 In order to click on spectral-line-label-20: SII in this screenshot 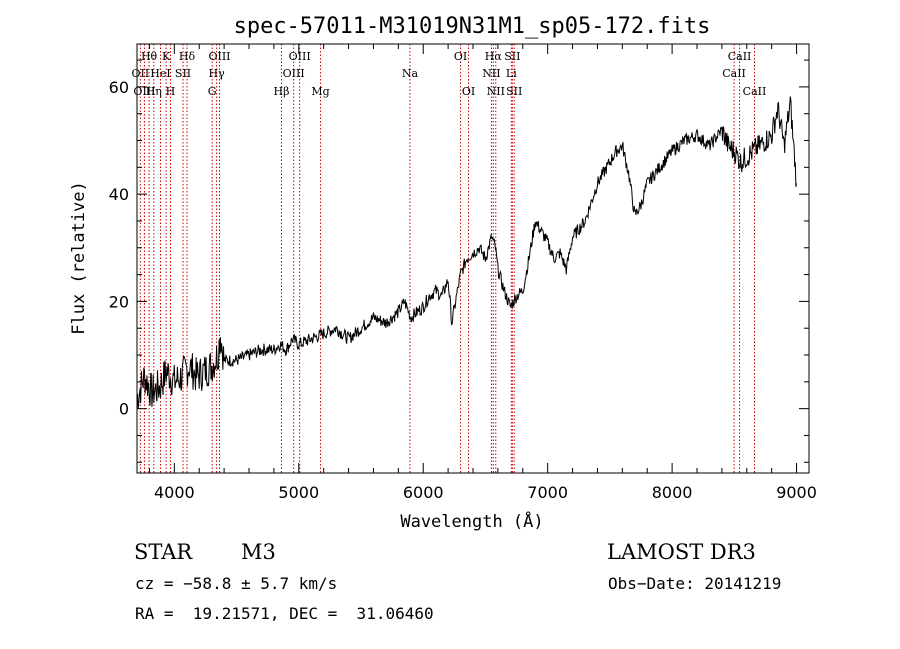, I will do `click(512, 56)`.